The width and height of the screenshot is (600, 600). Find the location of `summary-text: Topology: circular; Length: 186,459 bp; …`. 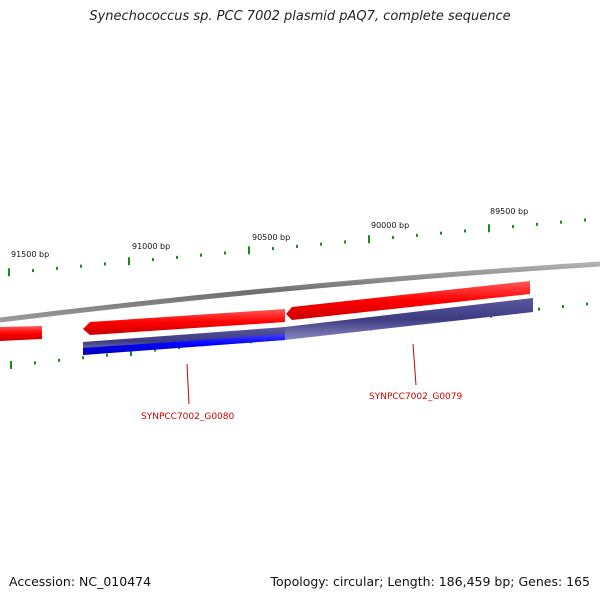

summary-text: Topology: circular; Length: 186,459 bp; … is located at coordinates (430, 581).